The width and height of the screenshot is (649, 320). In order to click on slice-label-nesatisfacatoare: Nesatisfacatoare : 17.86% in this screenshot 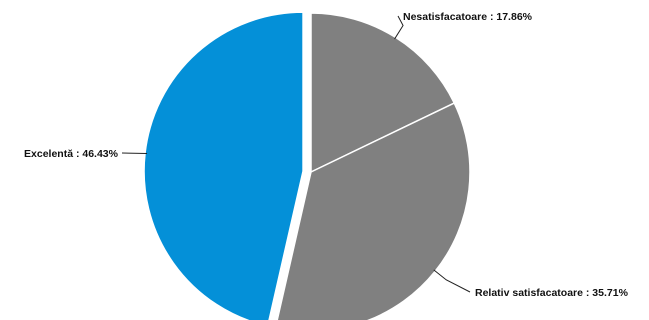, I will do `click(468, 17)`.